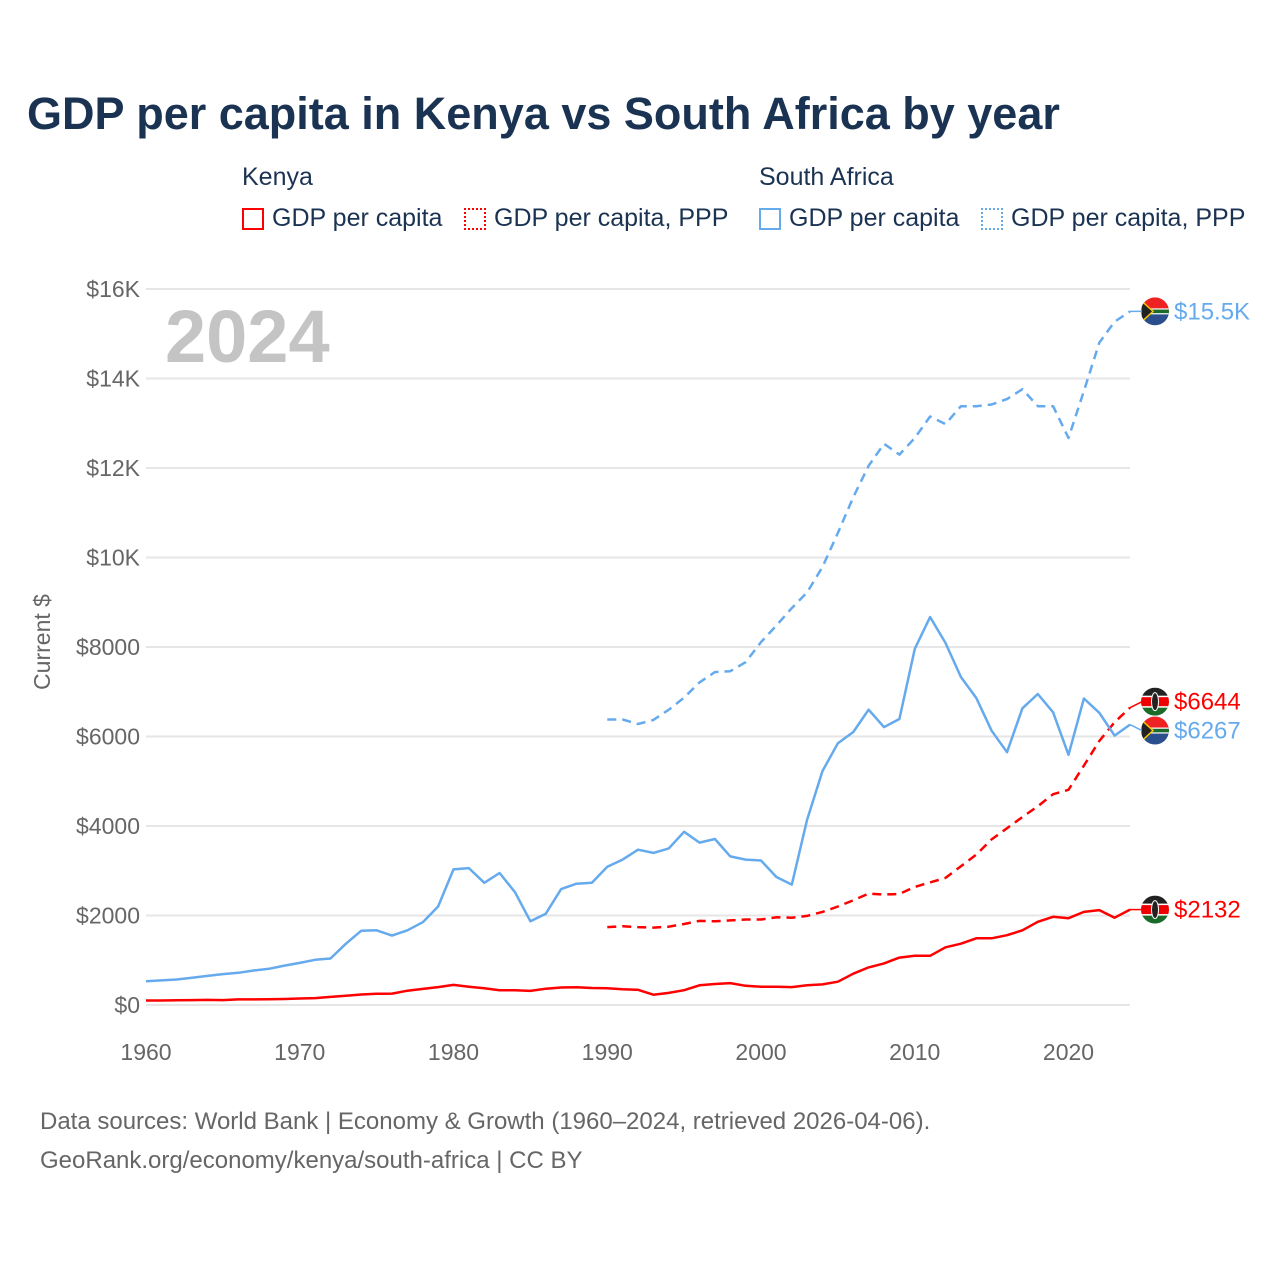 The image size is (1280, 1280). I want to click on end-value-label: $6644, so click(1207, 702).